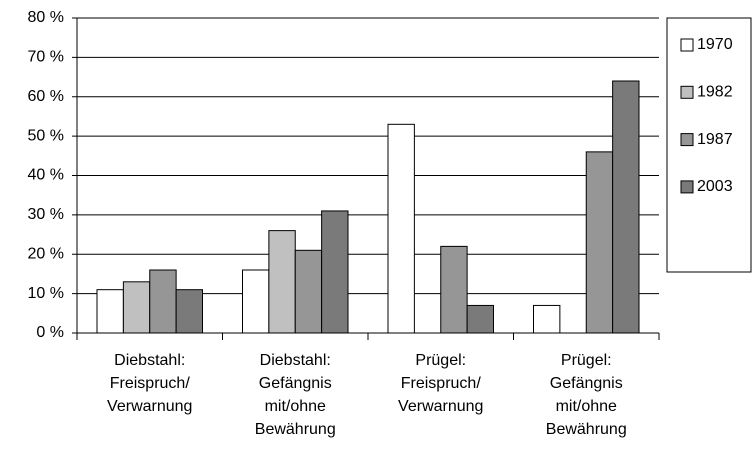 The image size is (752, 455). Describe the element at coordinates (46, 57) in the screenshot. I see `y-tick-label: 70 %` at that location.